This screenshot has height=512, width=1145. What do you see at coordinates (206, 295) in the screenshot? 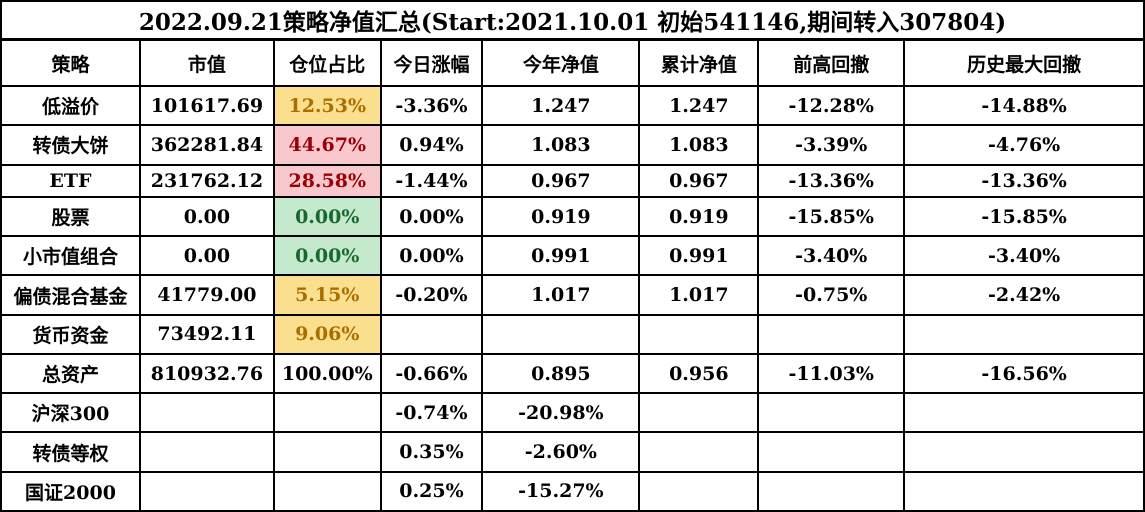
I see `cell-market-value: 41779.00` at bounding box center [206, 295].